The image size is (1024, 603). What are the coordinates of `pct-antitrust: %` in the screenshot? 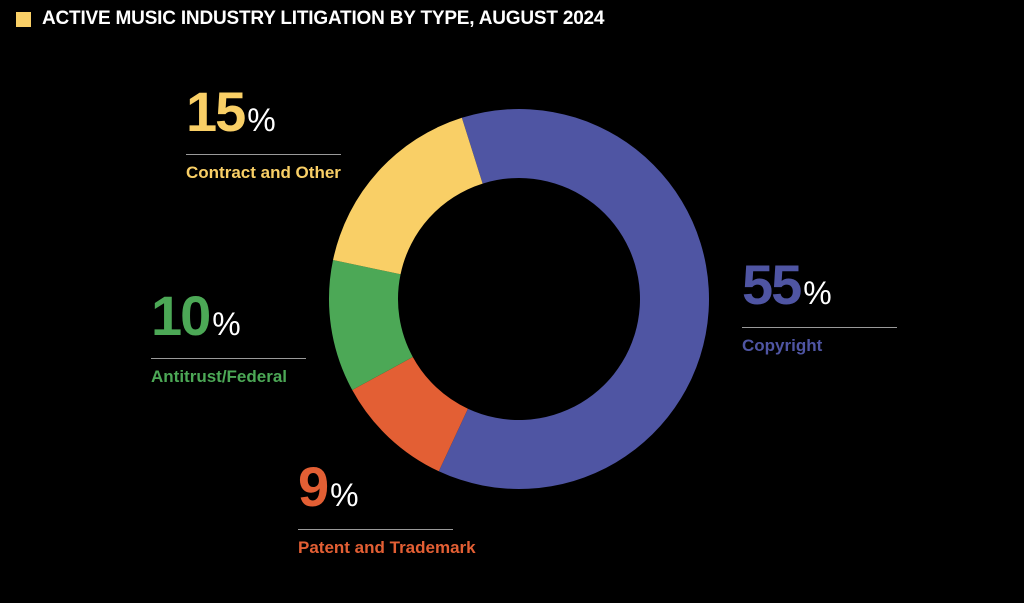 It's located at (226, 324).